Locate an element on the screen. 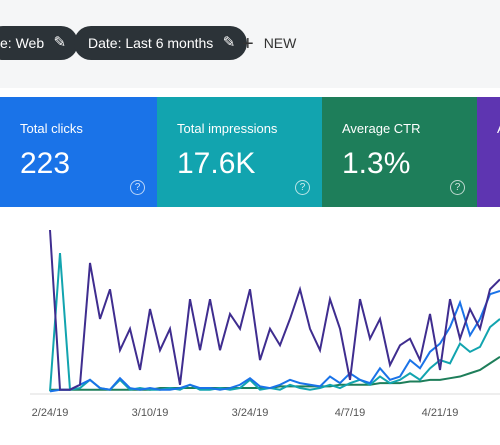 The image size is (500, 445). metric-card: Total impressions 17.6K? is located at coordinates (239, 152).